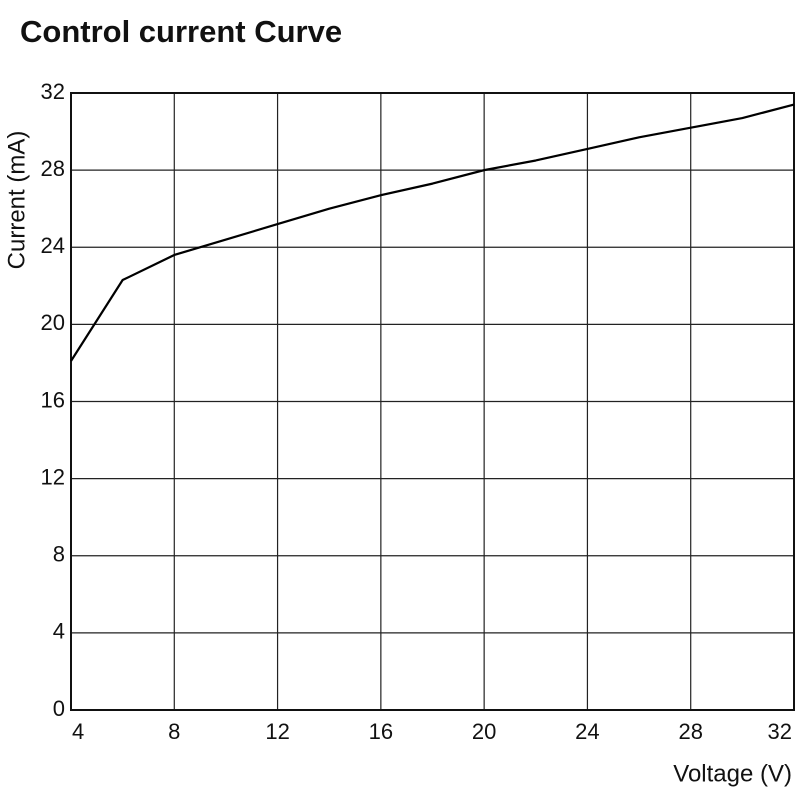 The width and height of the screenshot is (800, 800). I want to click on y-axis-label: Current (mA), so click(16, 200).